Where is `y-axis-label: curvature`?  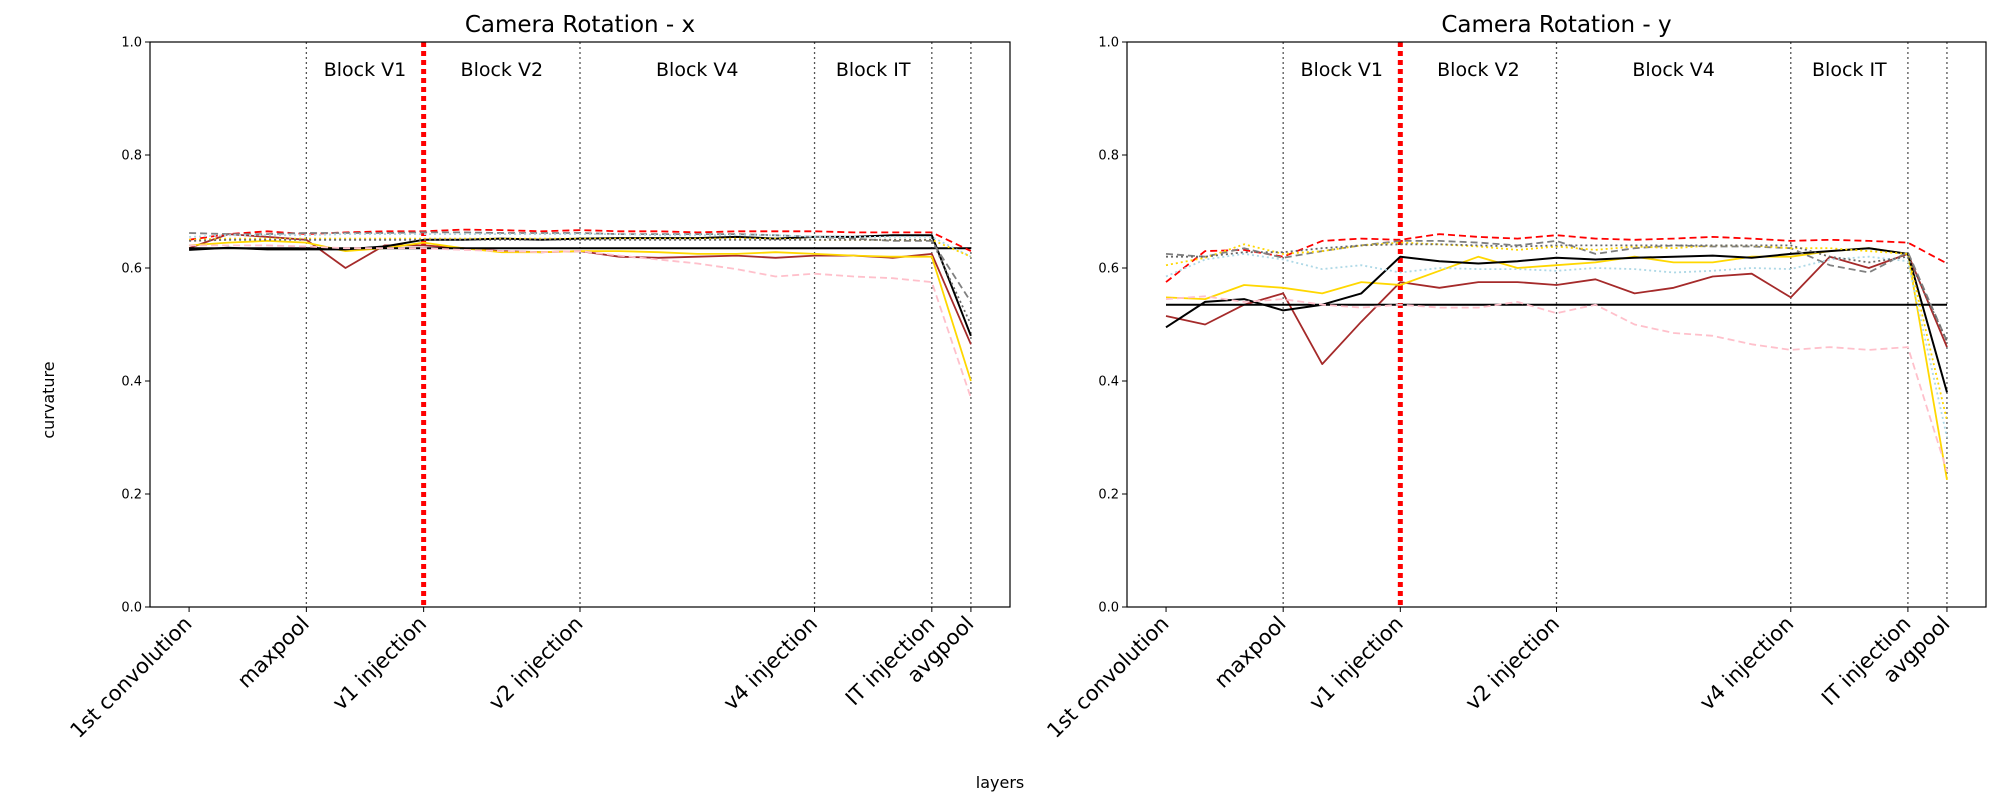
y-axis-label: curvature is located at coordinates (48, 399).